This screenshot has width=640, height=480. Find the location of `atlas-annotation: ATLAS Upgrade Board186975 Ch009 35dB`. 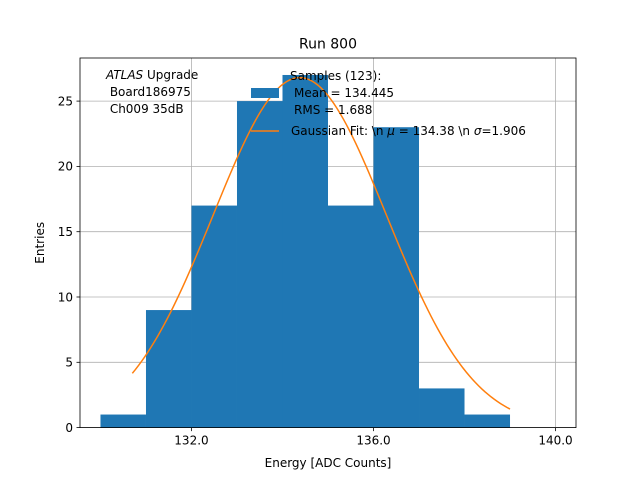

atlas-annotation: ATLAS Upgrade Board186975 Ch009 35dB is located at coordinates (151, 92).